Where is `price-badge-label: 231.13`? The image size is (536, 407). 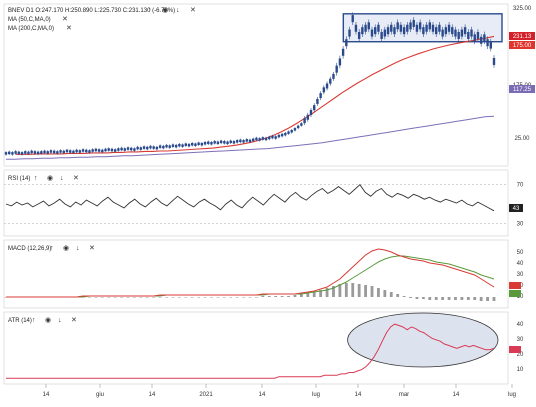
price-badge-label: 231.13 is located at coordinates (522, 37).